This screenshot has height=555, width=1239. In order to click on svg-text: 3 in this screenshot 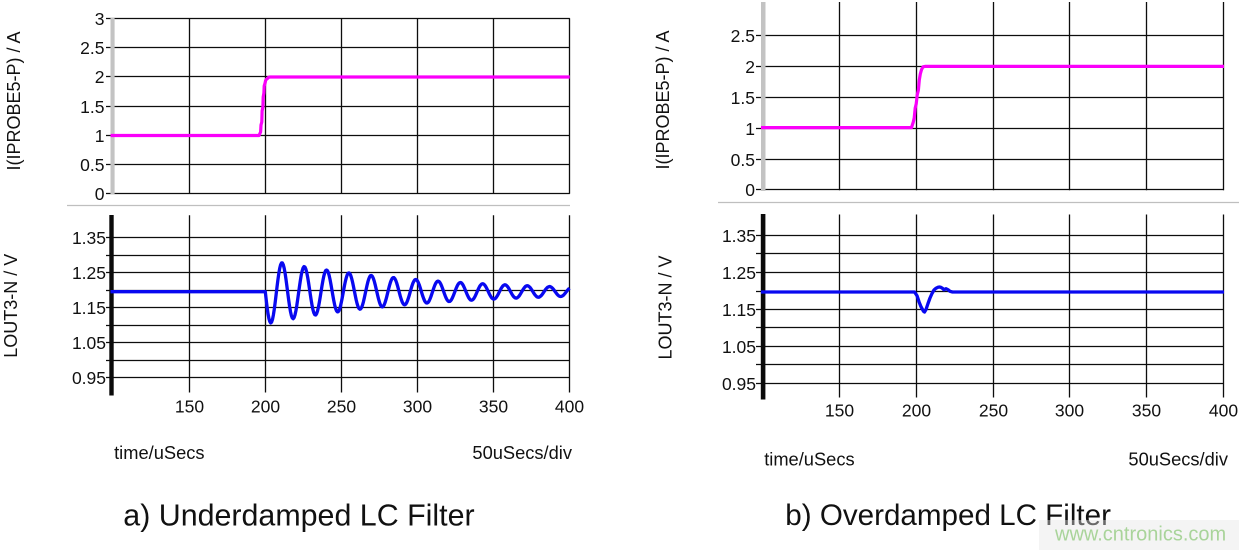, I will do `click(100, 19)`.